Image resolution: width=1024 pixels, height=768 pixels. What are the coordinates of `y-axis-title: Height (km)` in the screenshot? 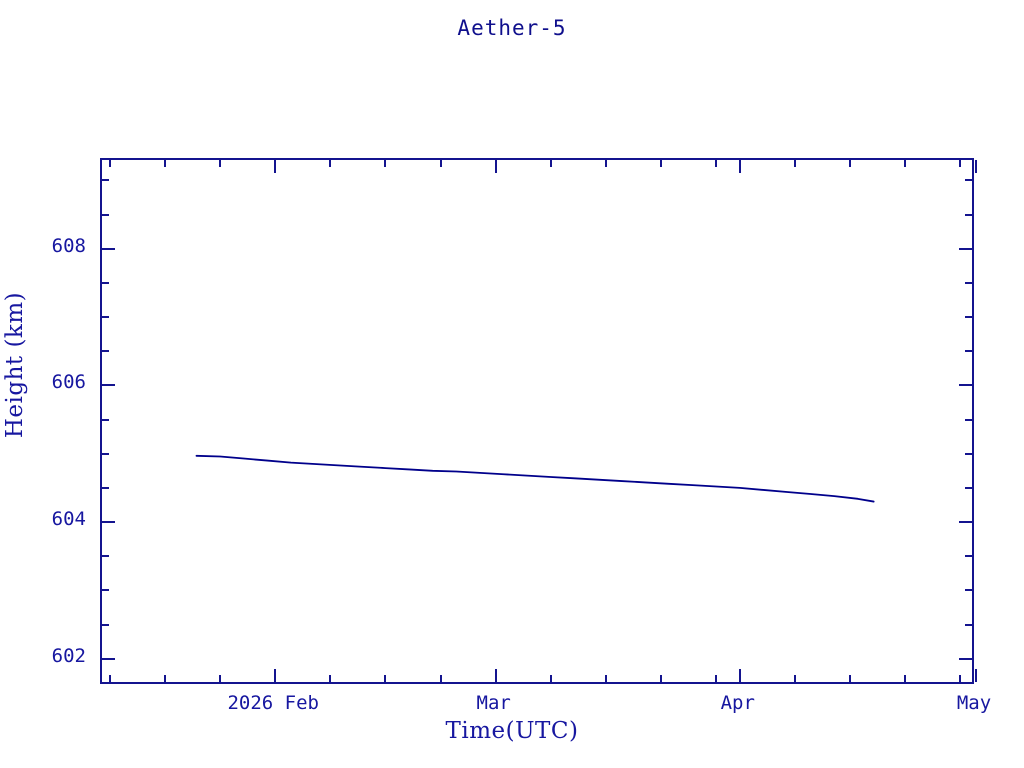 It's located at (15, 365).